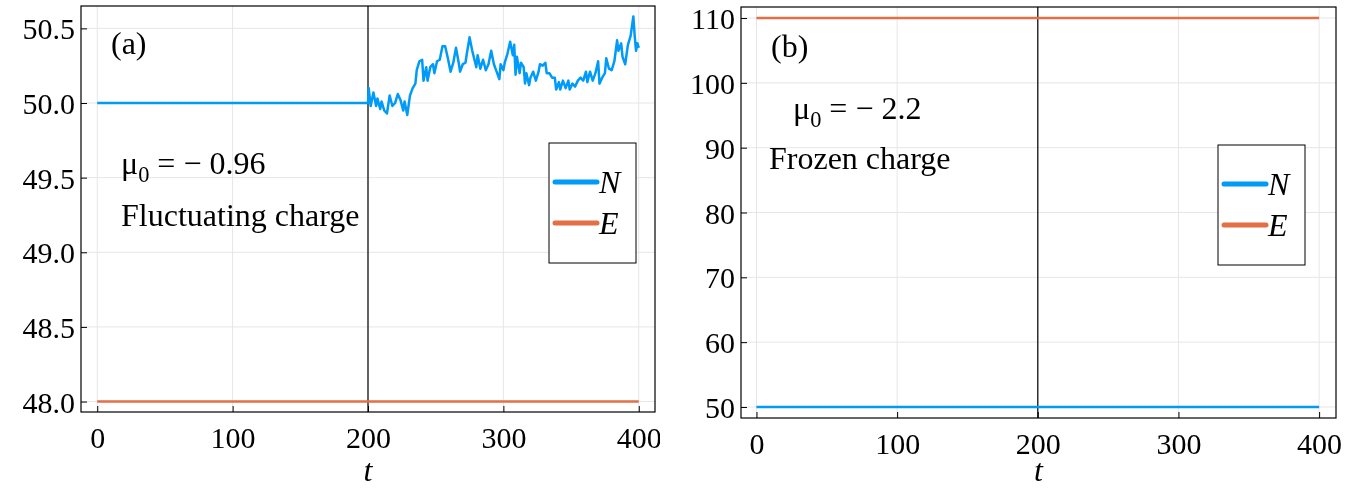 Image resolution: width=1362 pixels, height=489 pixels. What do you see at coordinates (129, 43) in the screenshot?
I see `annotation: (a)` at bounding box center [129, 43].